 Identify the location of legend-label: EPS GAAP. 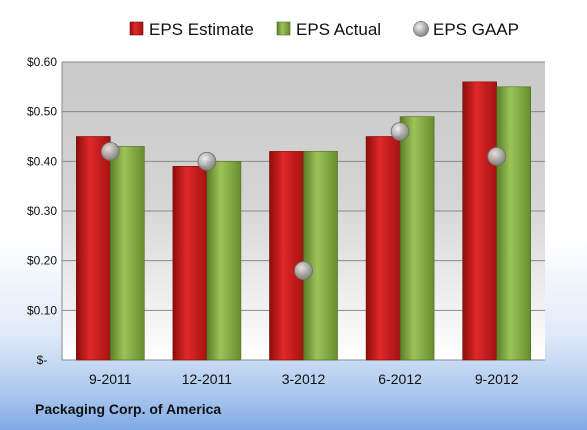
(476, 29).